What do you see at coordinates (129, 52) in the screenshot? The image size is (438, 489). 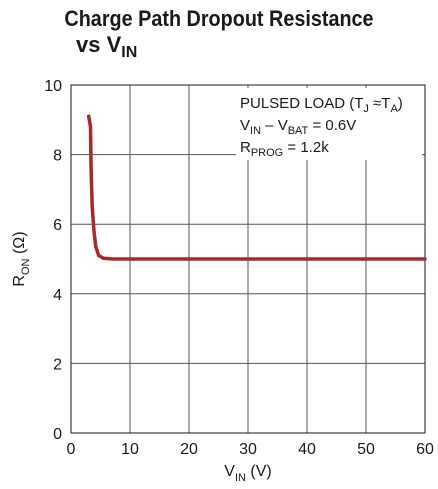 I see `chart-title-line2-sub: IN` at bounding box center [129, 52].